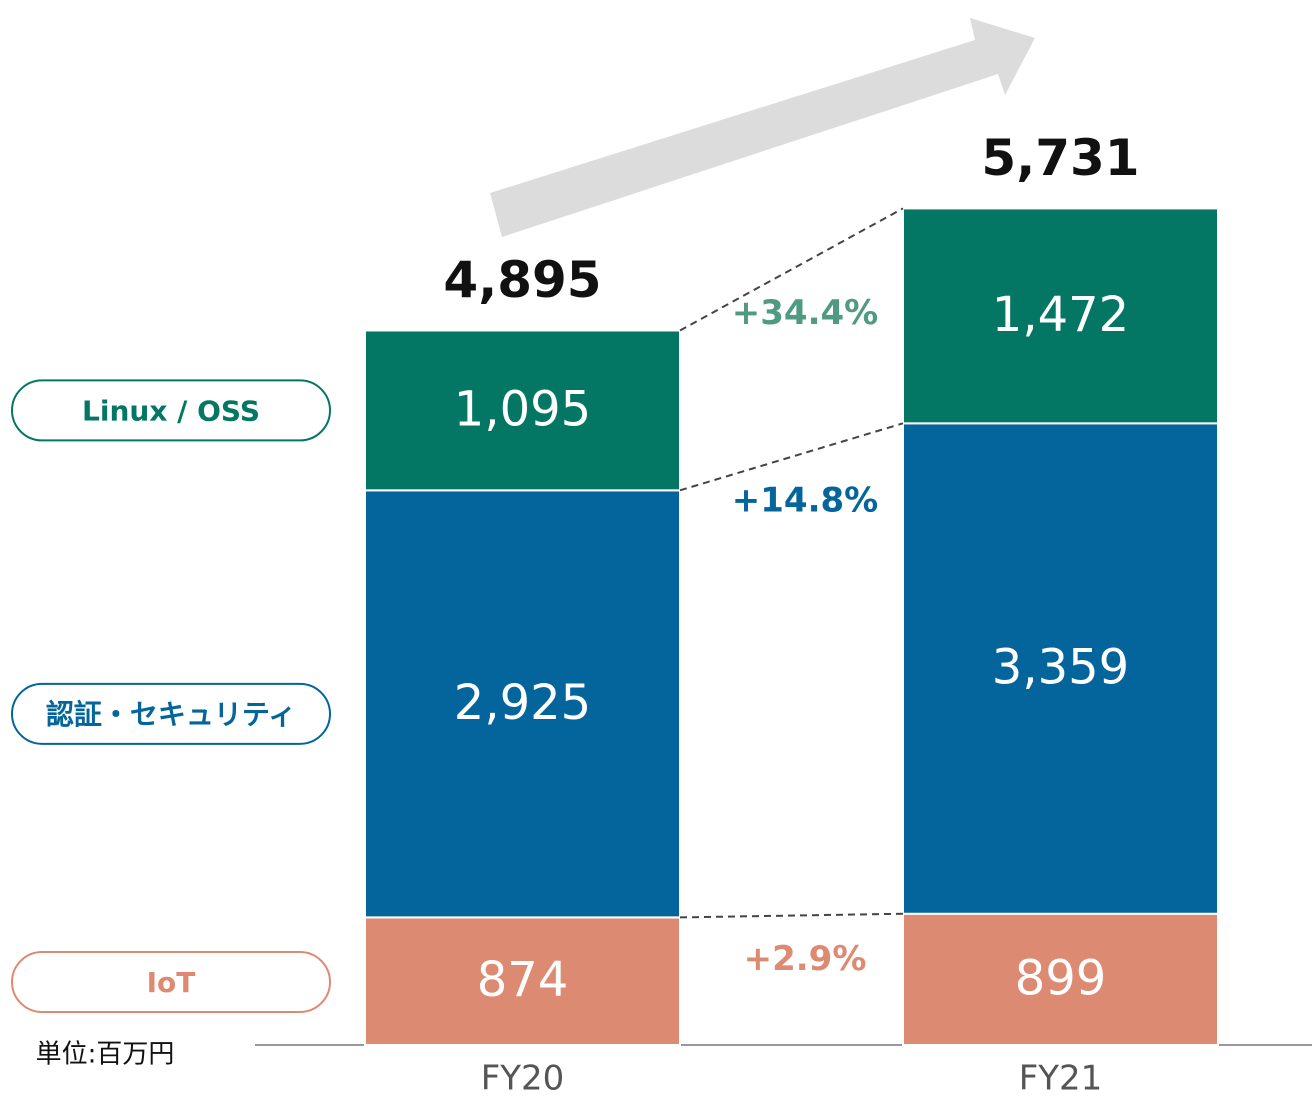 The width and height of the screenshot is (1312, 1108). I want to click on change-label: +14.8%, so click(805, 500).